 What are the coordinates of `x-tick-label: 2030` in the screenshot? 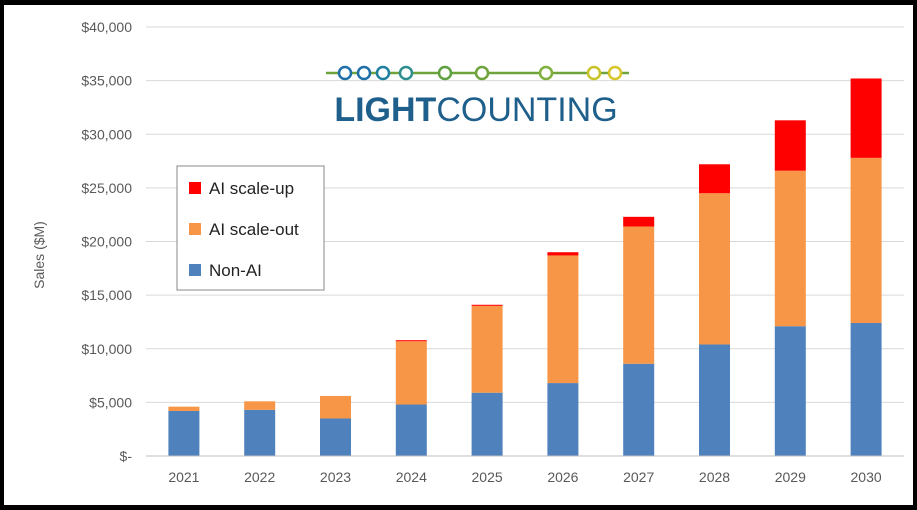 It's located at (866, 477).